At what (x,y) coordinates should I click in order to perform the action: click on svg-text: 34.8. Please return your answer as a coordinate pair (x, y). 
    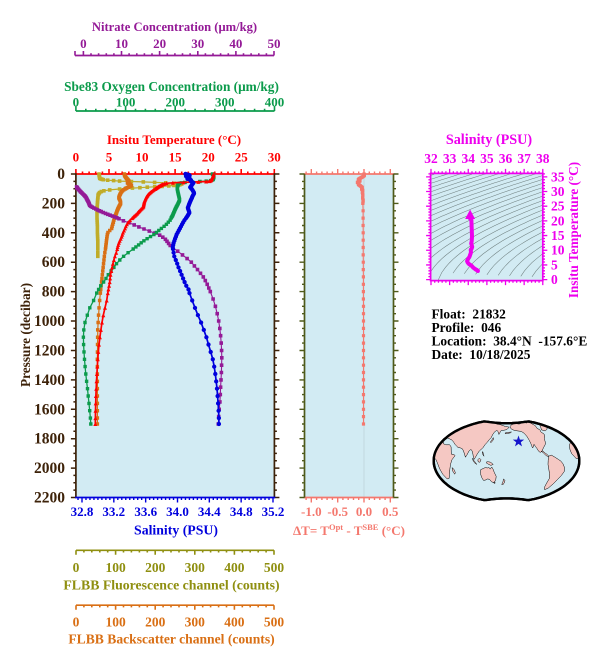
    Looking at the image, I should click on (241, 511).